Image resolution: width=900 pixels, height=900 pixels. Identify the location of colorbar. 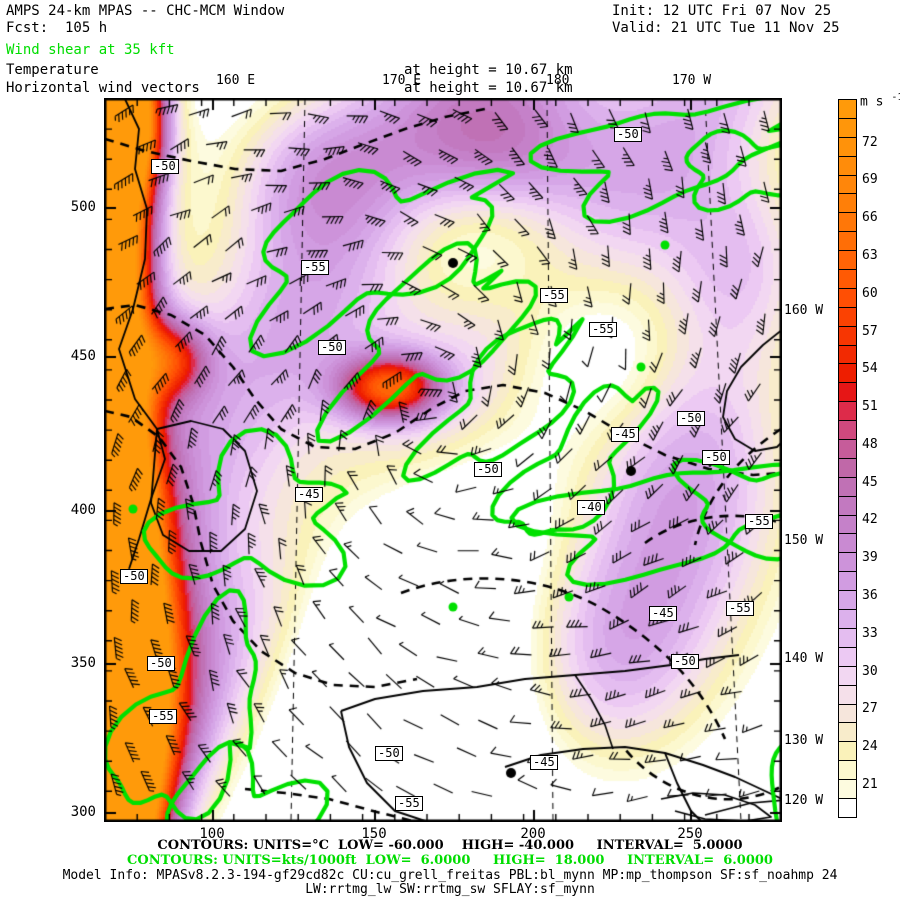
(847, 458).